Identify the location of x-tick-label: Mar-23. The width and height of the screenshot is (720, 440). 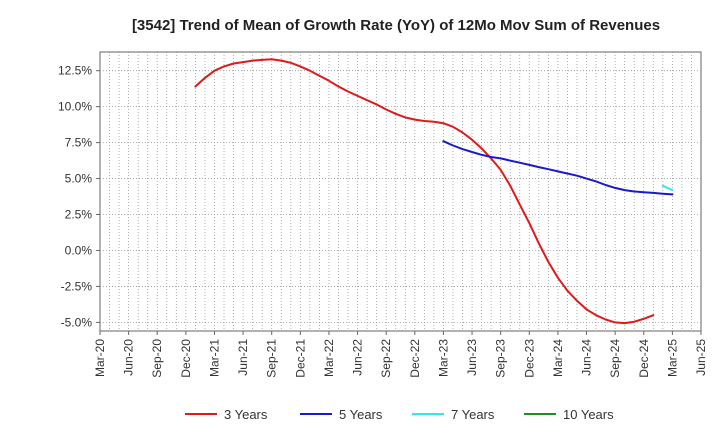
(443, 358).